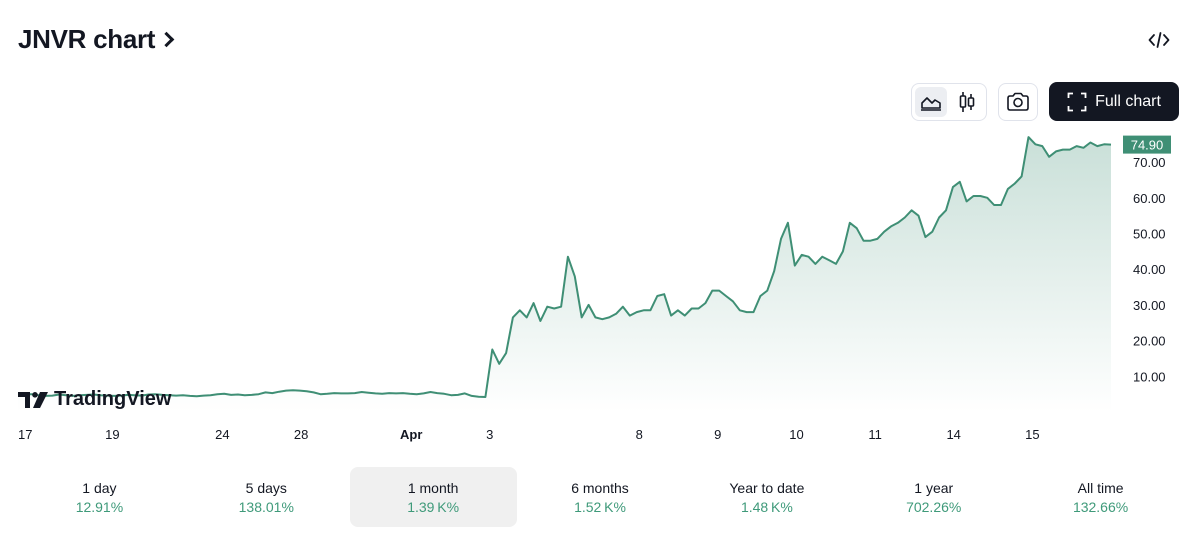  Describe the element at coordinates (717, 434) in the screenshot. I see `x-axis-tick-label: 9` at that location.